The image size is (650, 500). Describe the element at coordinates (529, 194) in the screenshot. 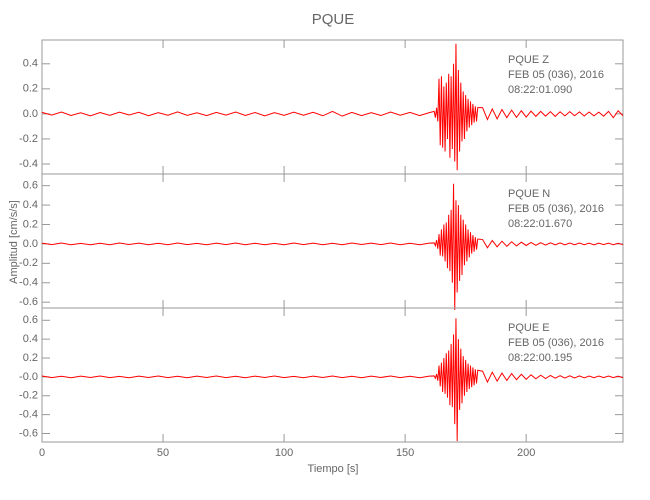

I see `annotation: PQUE N` at that location.